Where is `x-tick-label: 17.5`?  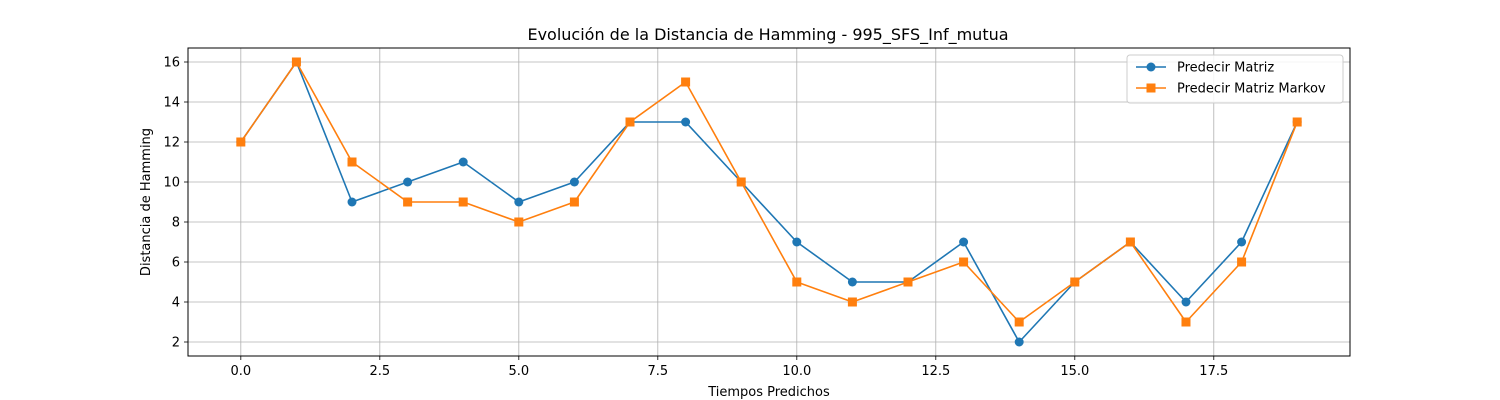 x-tick-label: 17.5 is located at coordinates (1213, 371).